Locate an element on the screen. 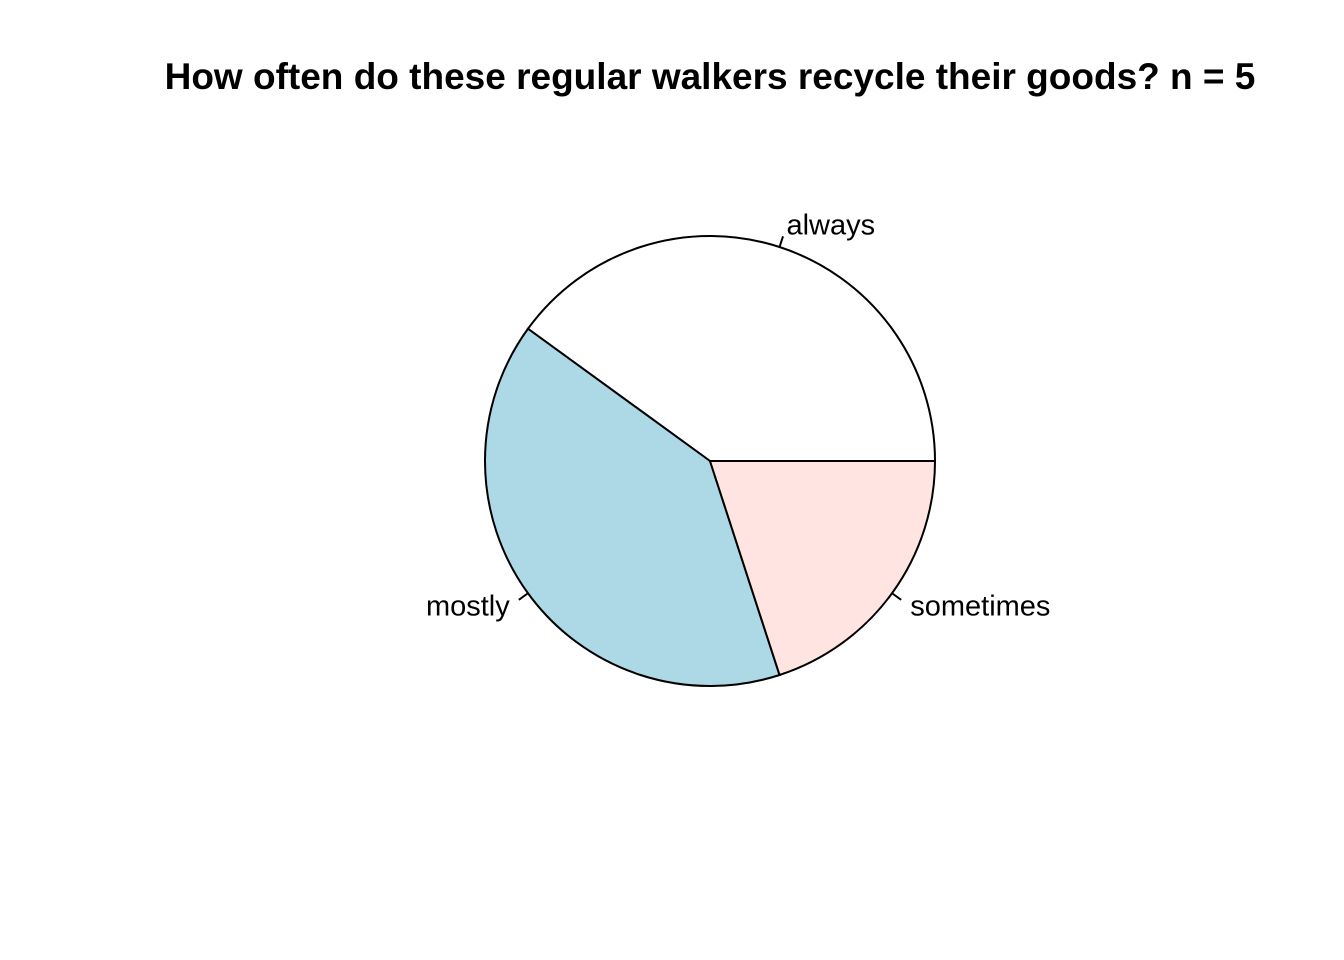  pie-label-sometimes: sometimes is located at coordinates (980, 606).